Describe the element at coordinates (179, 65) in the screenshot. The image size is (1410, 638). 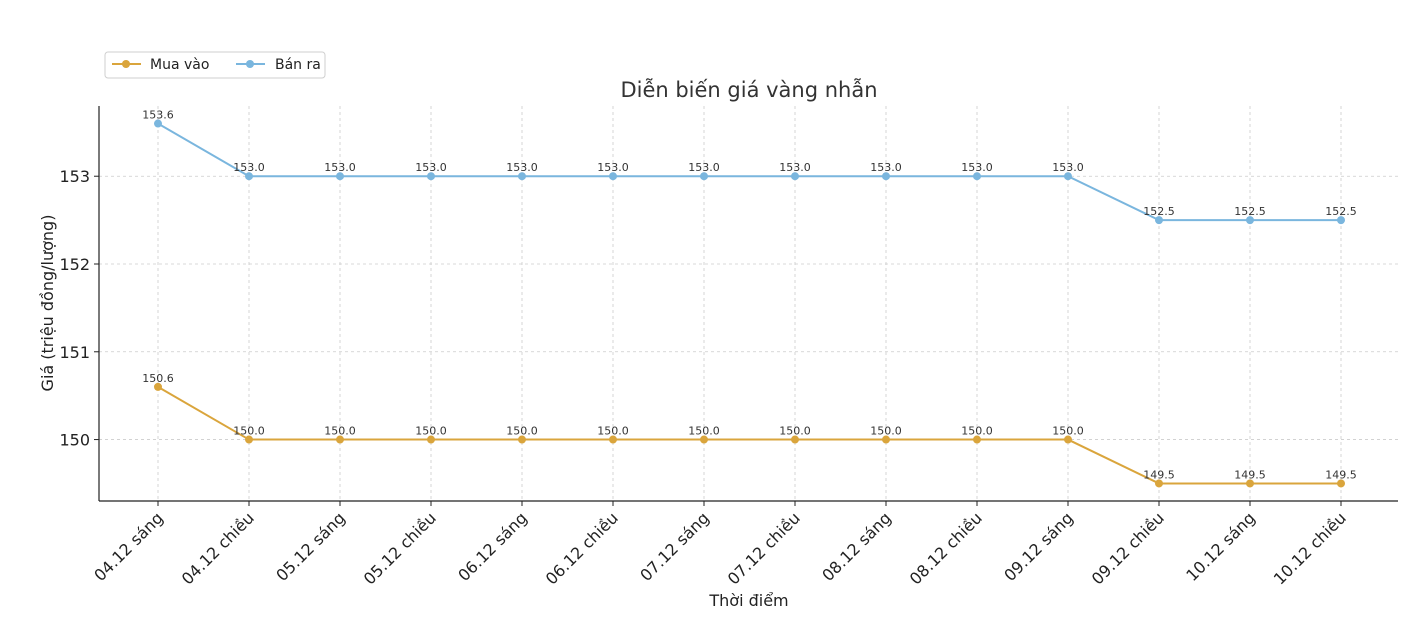
I see `legend-label-mua-vao: Mua vào` at that location.